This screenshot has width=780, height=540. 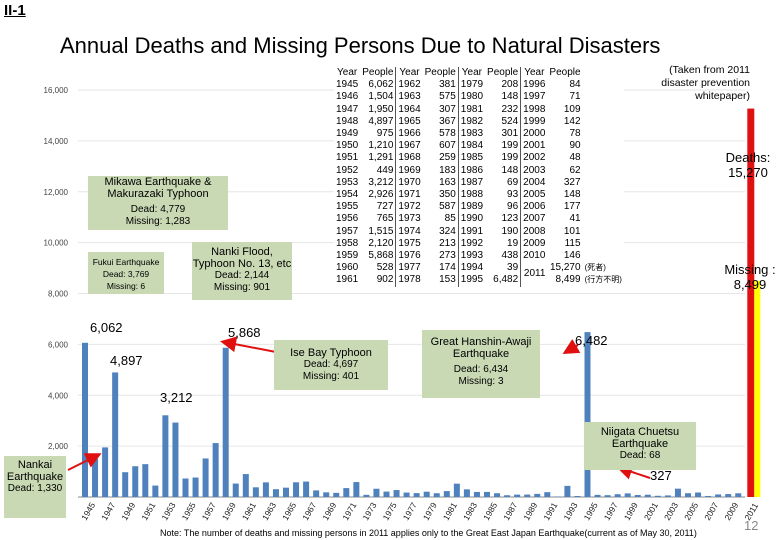 What do you see at coordinates (575, 158) in the screenshot?
I see `table-cell: 48` at bounding box center [575, 158].